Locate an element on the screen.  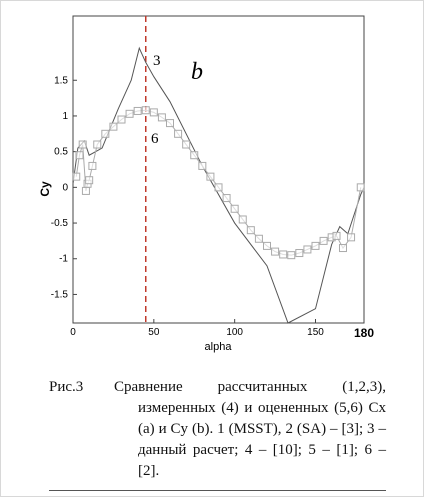
y-tick-label: 1.5 is located at coordinates (61, 80).